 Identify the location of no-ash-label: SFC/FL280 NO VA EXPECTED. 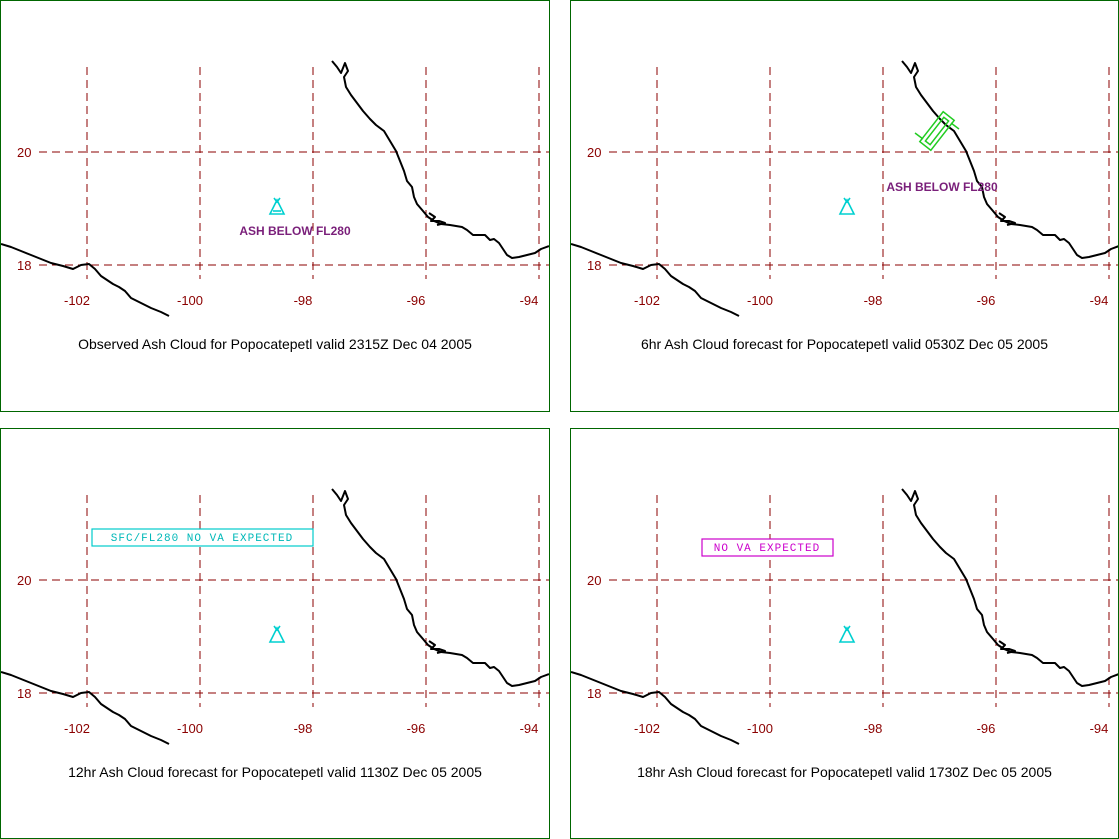
(202, 539).